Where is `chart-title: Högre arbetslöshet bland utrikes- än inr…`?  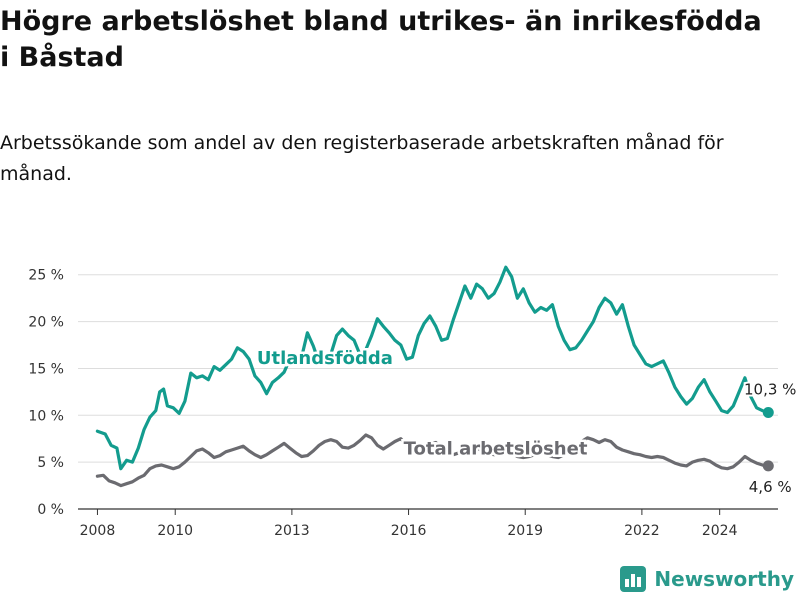
chart-title: Högre arbetslöshet bland utrikes- än inr… is located at coordinates (381, 39).